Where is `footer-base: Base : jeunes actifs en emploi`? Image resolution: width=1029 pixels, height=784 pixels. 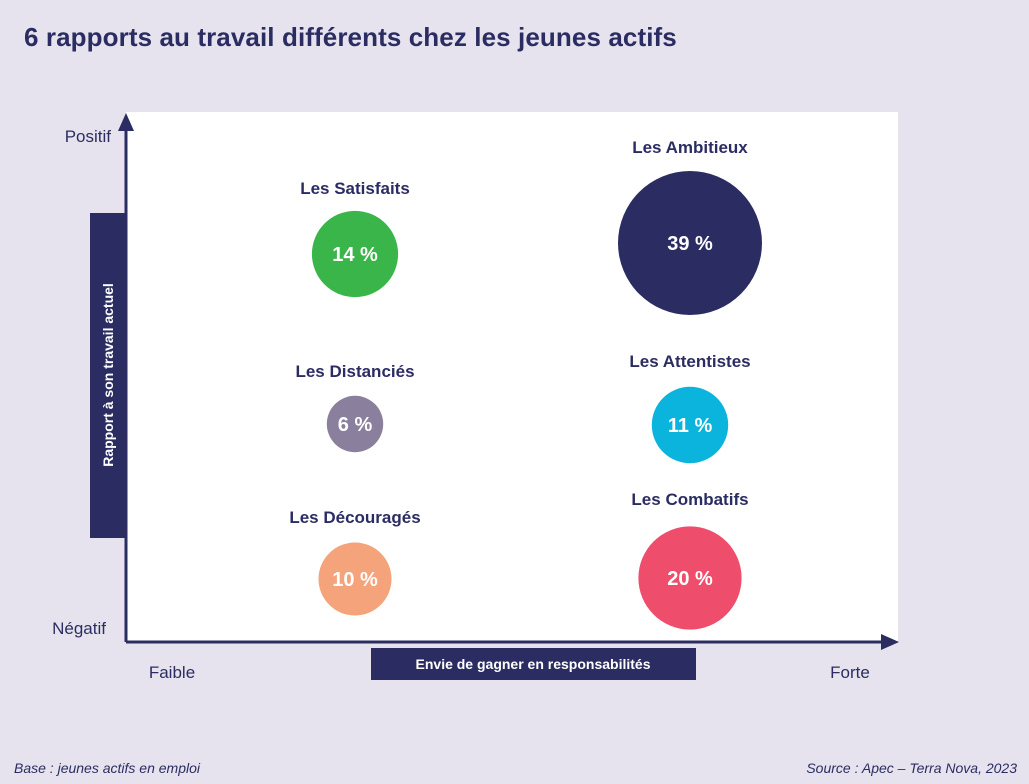
footer-base: Base : jeunes actifs en emploi is located at coordinates (107, 768).